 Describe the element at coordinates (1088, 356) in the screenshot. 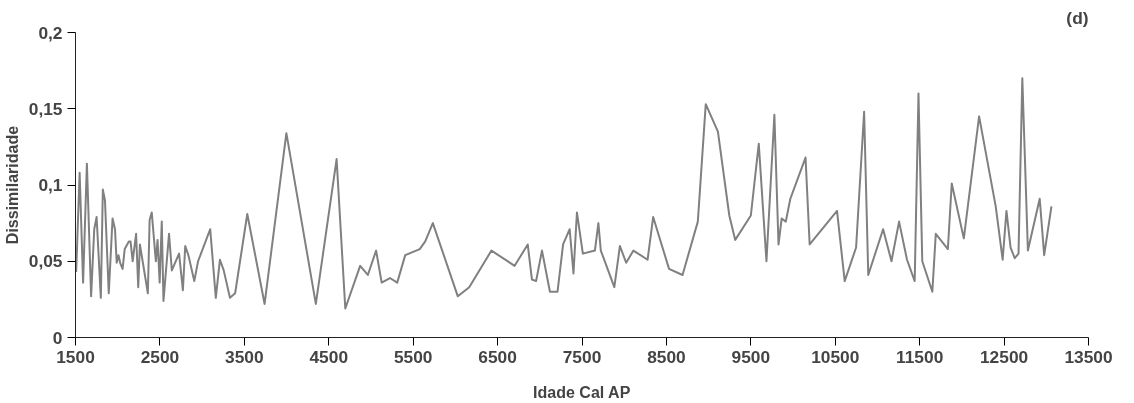

I see `x-tick-label: 13500` at that location.